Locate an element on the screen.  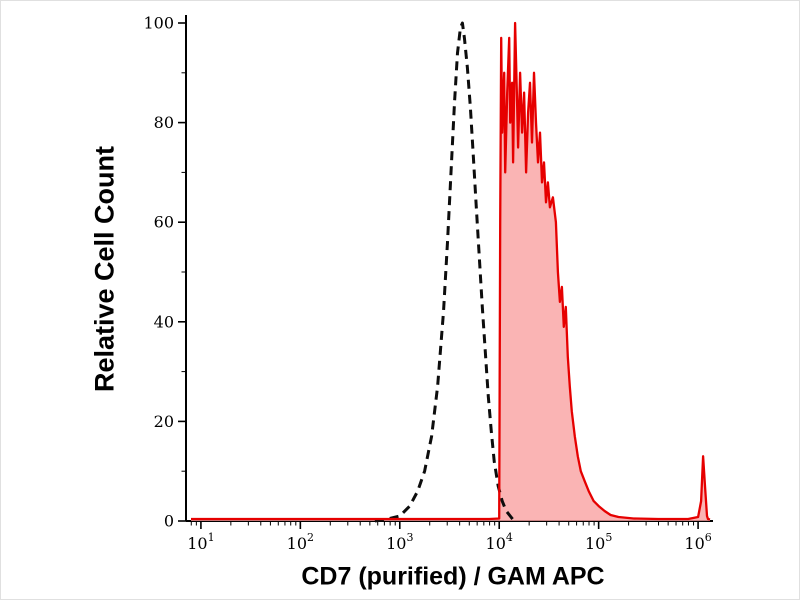
svg-text: 10² is located at coordinates (300, 542).